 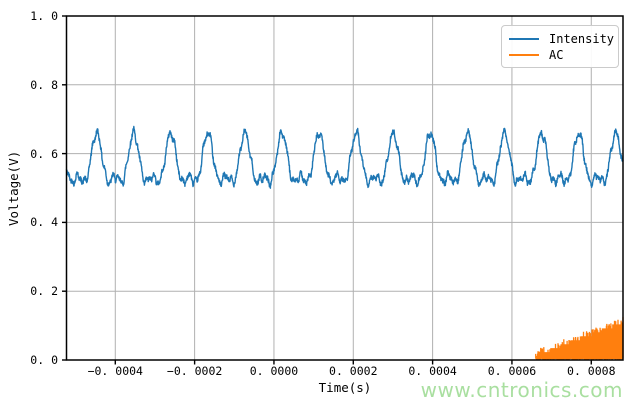 What do you see at coordinates (344, 157) in the screenshot?
I see `intensity-series-line` at bounding box center [344, 157].